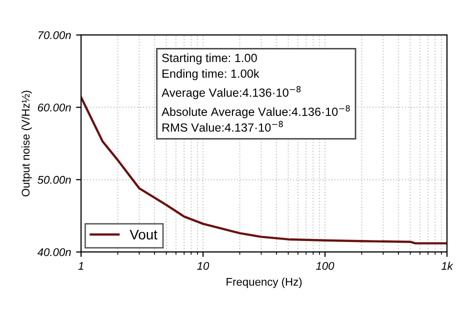 The height and width of the screenshot is (321, 474). What do you see at coordinates (144, 235) in the screenshot?
I see `legend-label: Vout` at bounding box center [144, 235].